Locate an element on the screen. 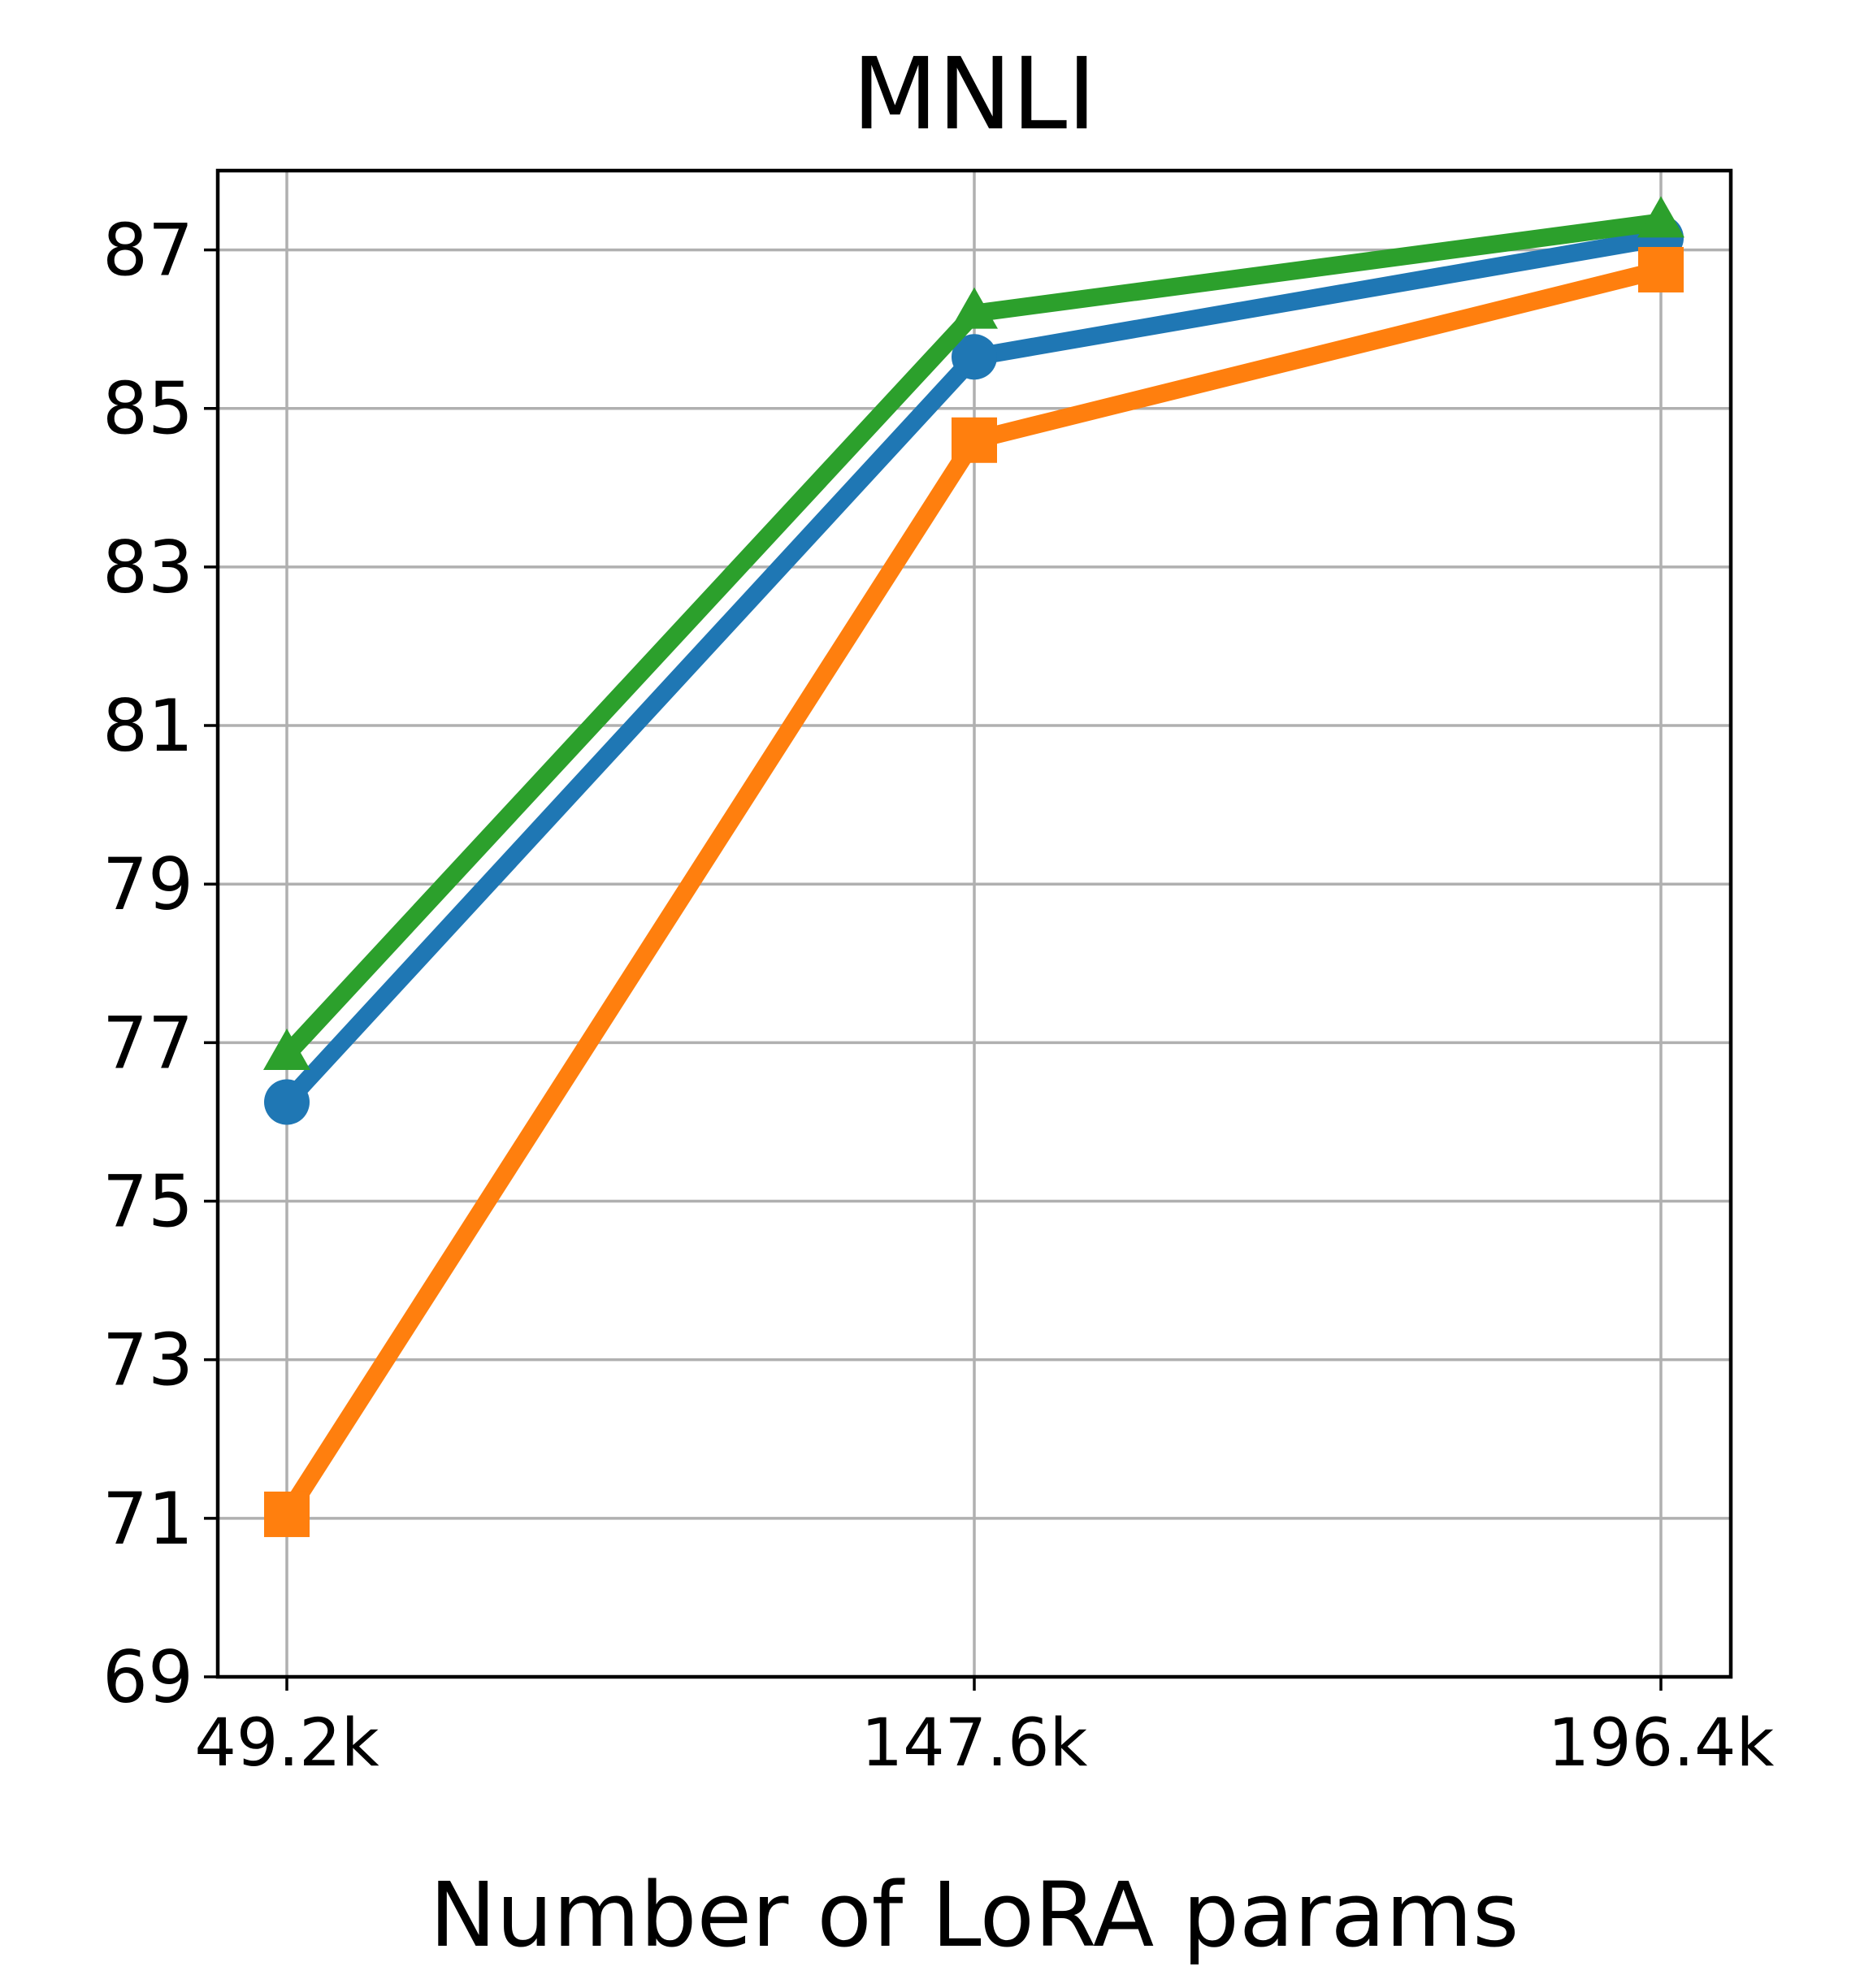 This screenshot has height=1988, width=1860. y-tick-label: 73 is located at coordinates (147, 1360).